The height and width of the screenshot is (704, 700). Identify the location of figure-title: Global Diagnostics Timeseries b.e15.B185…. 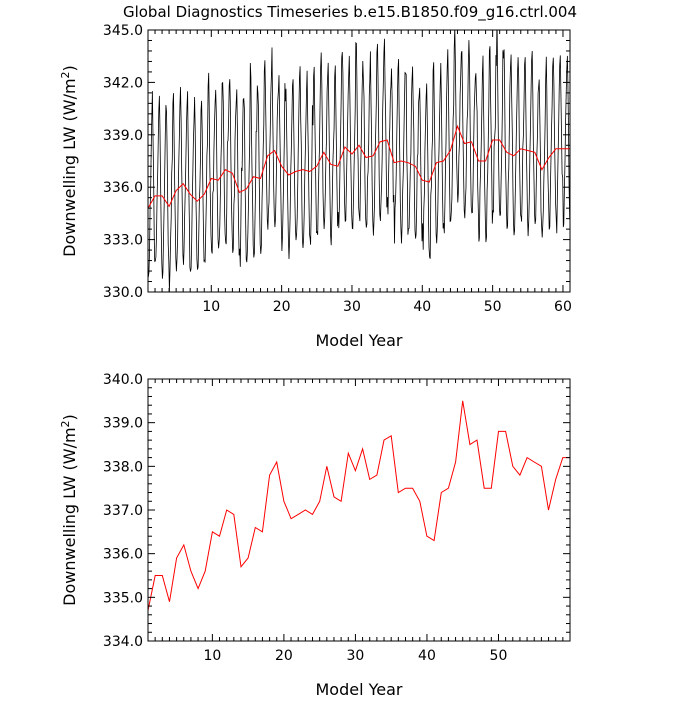
(350, 12).